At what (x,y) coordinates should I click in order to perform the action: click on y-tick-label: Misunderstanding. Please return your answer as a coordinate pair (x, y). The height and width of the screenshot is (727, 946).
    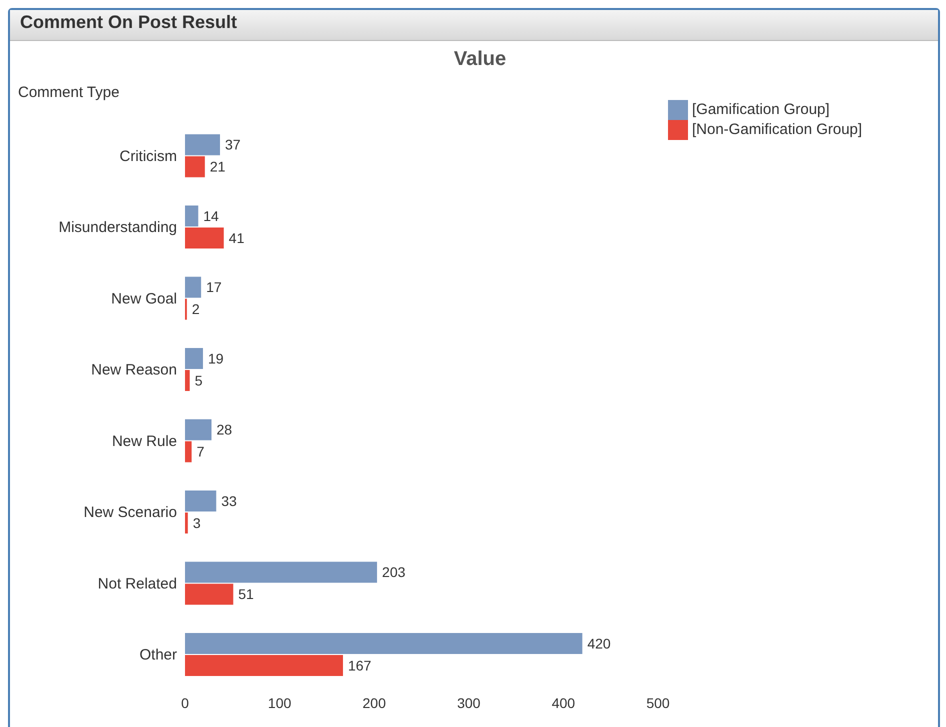
    Looking at the image, I should click on (117, 227).